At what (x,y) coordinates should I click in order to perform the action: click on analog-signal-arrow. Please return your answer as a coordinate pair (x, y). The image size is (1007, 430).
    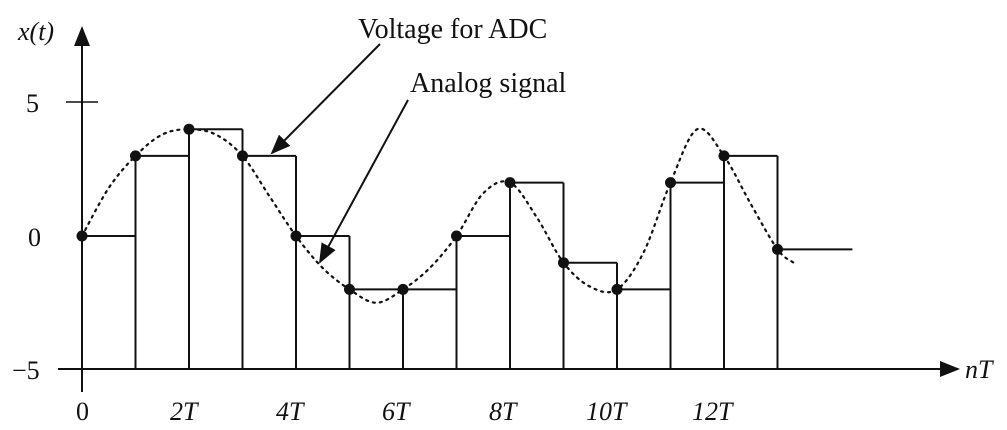
    Looking at the image, I should click on (364, 181).